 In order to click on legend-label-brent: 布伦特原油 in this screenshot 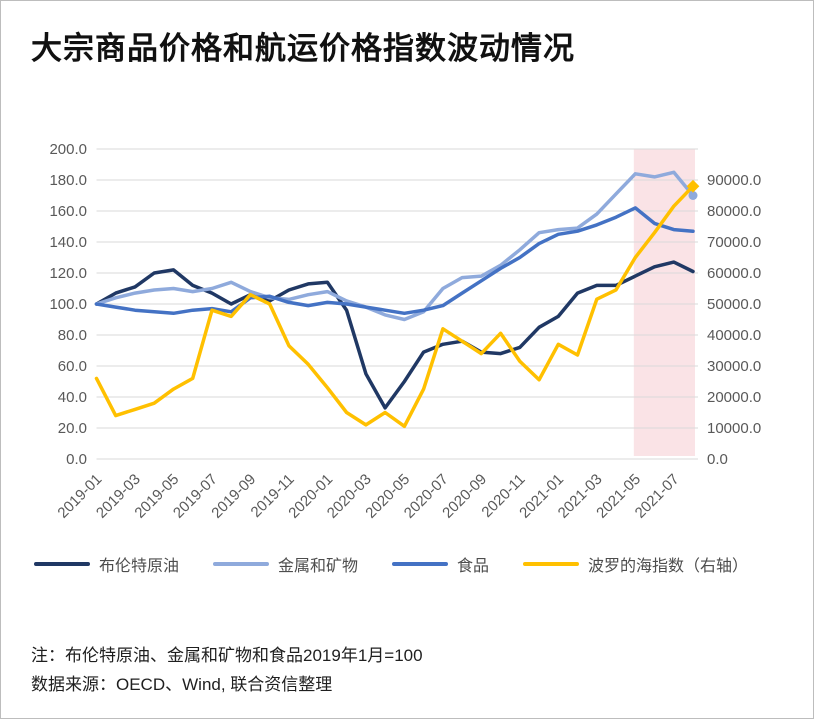, I will do `click(138, 566)`.